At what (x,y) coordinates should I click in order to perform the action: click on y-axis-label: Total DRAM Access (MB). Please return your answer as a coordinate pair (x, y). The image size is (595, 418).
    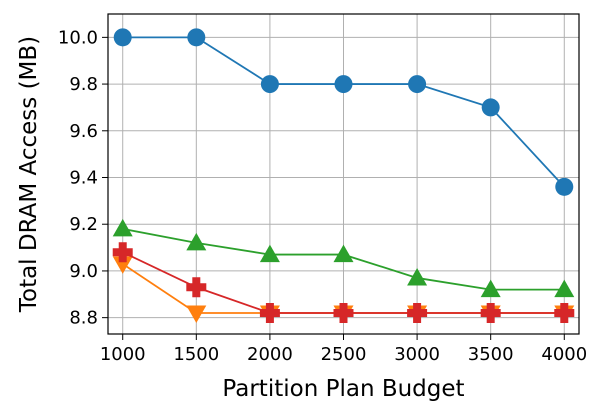
    Looking at the image, I should click on (29, 174).